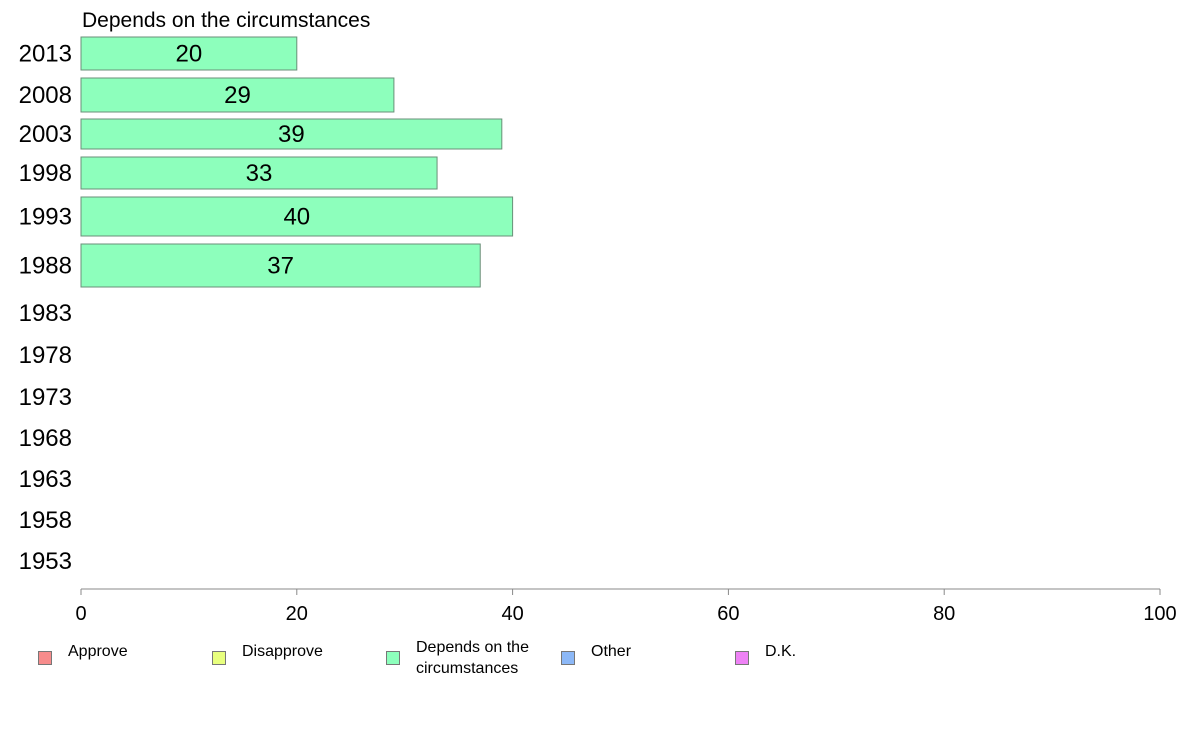  Describe the element at coordinates (45, 355) in the screenshot. I see `y-tick-label: 1978` at that location.